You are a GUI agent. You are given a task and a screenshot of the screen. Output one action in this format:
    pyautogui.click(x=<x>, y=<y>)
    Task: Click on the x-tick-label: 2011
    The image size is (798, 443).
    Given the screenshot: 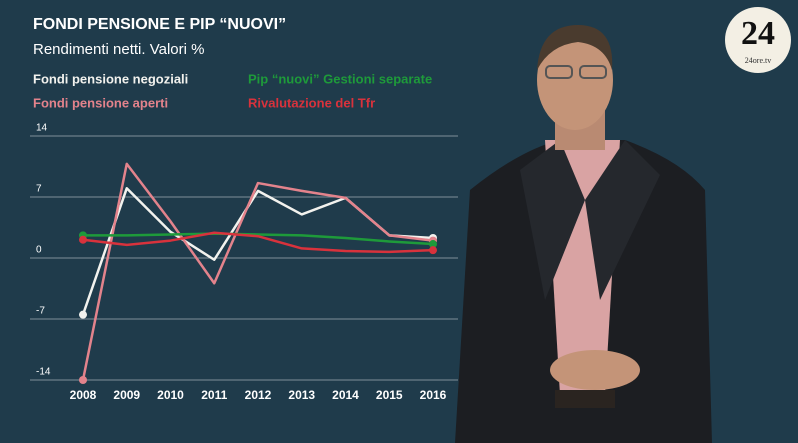 What is the action you would take?
    pyautogui.click(x=214, y=395)
    